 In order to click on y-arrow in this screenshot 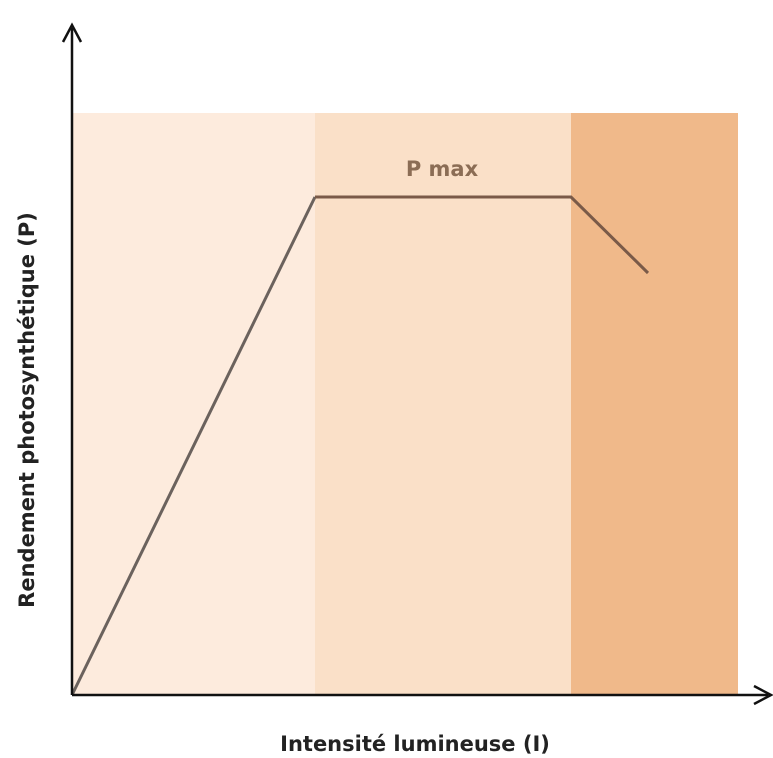, I will do `click(72, 32)`.